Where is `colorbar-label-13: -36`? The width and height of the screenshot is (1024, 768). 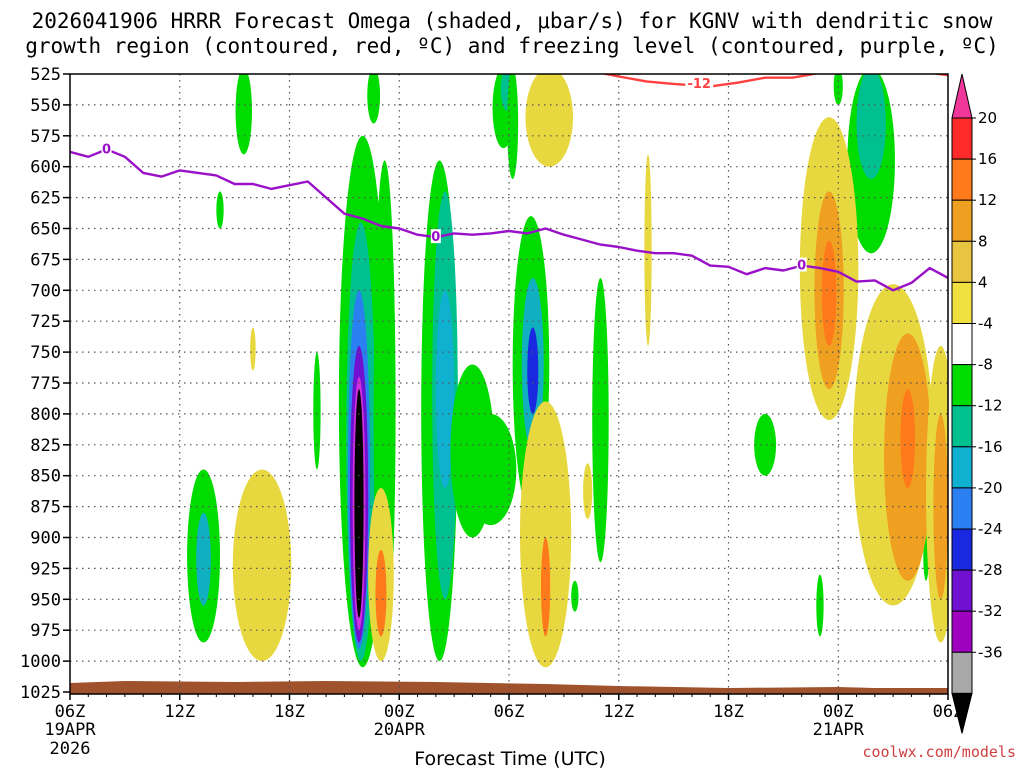
colorbar-label-13: -36 is located at coordinates (990, 652).